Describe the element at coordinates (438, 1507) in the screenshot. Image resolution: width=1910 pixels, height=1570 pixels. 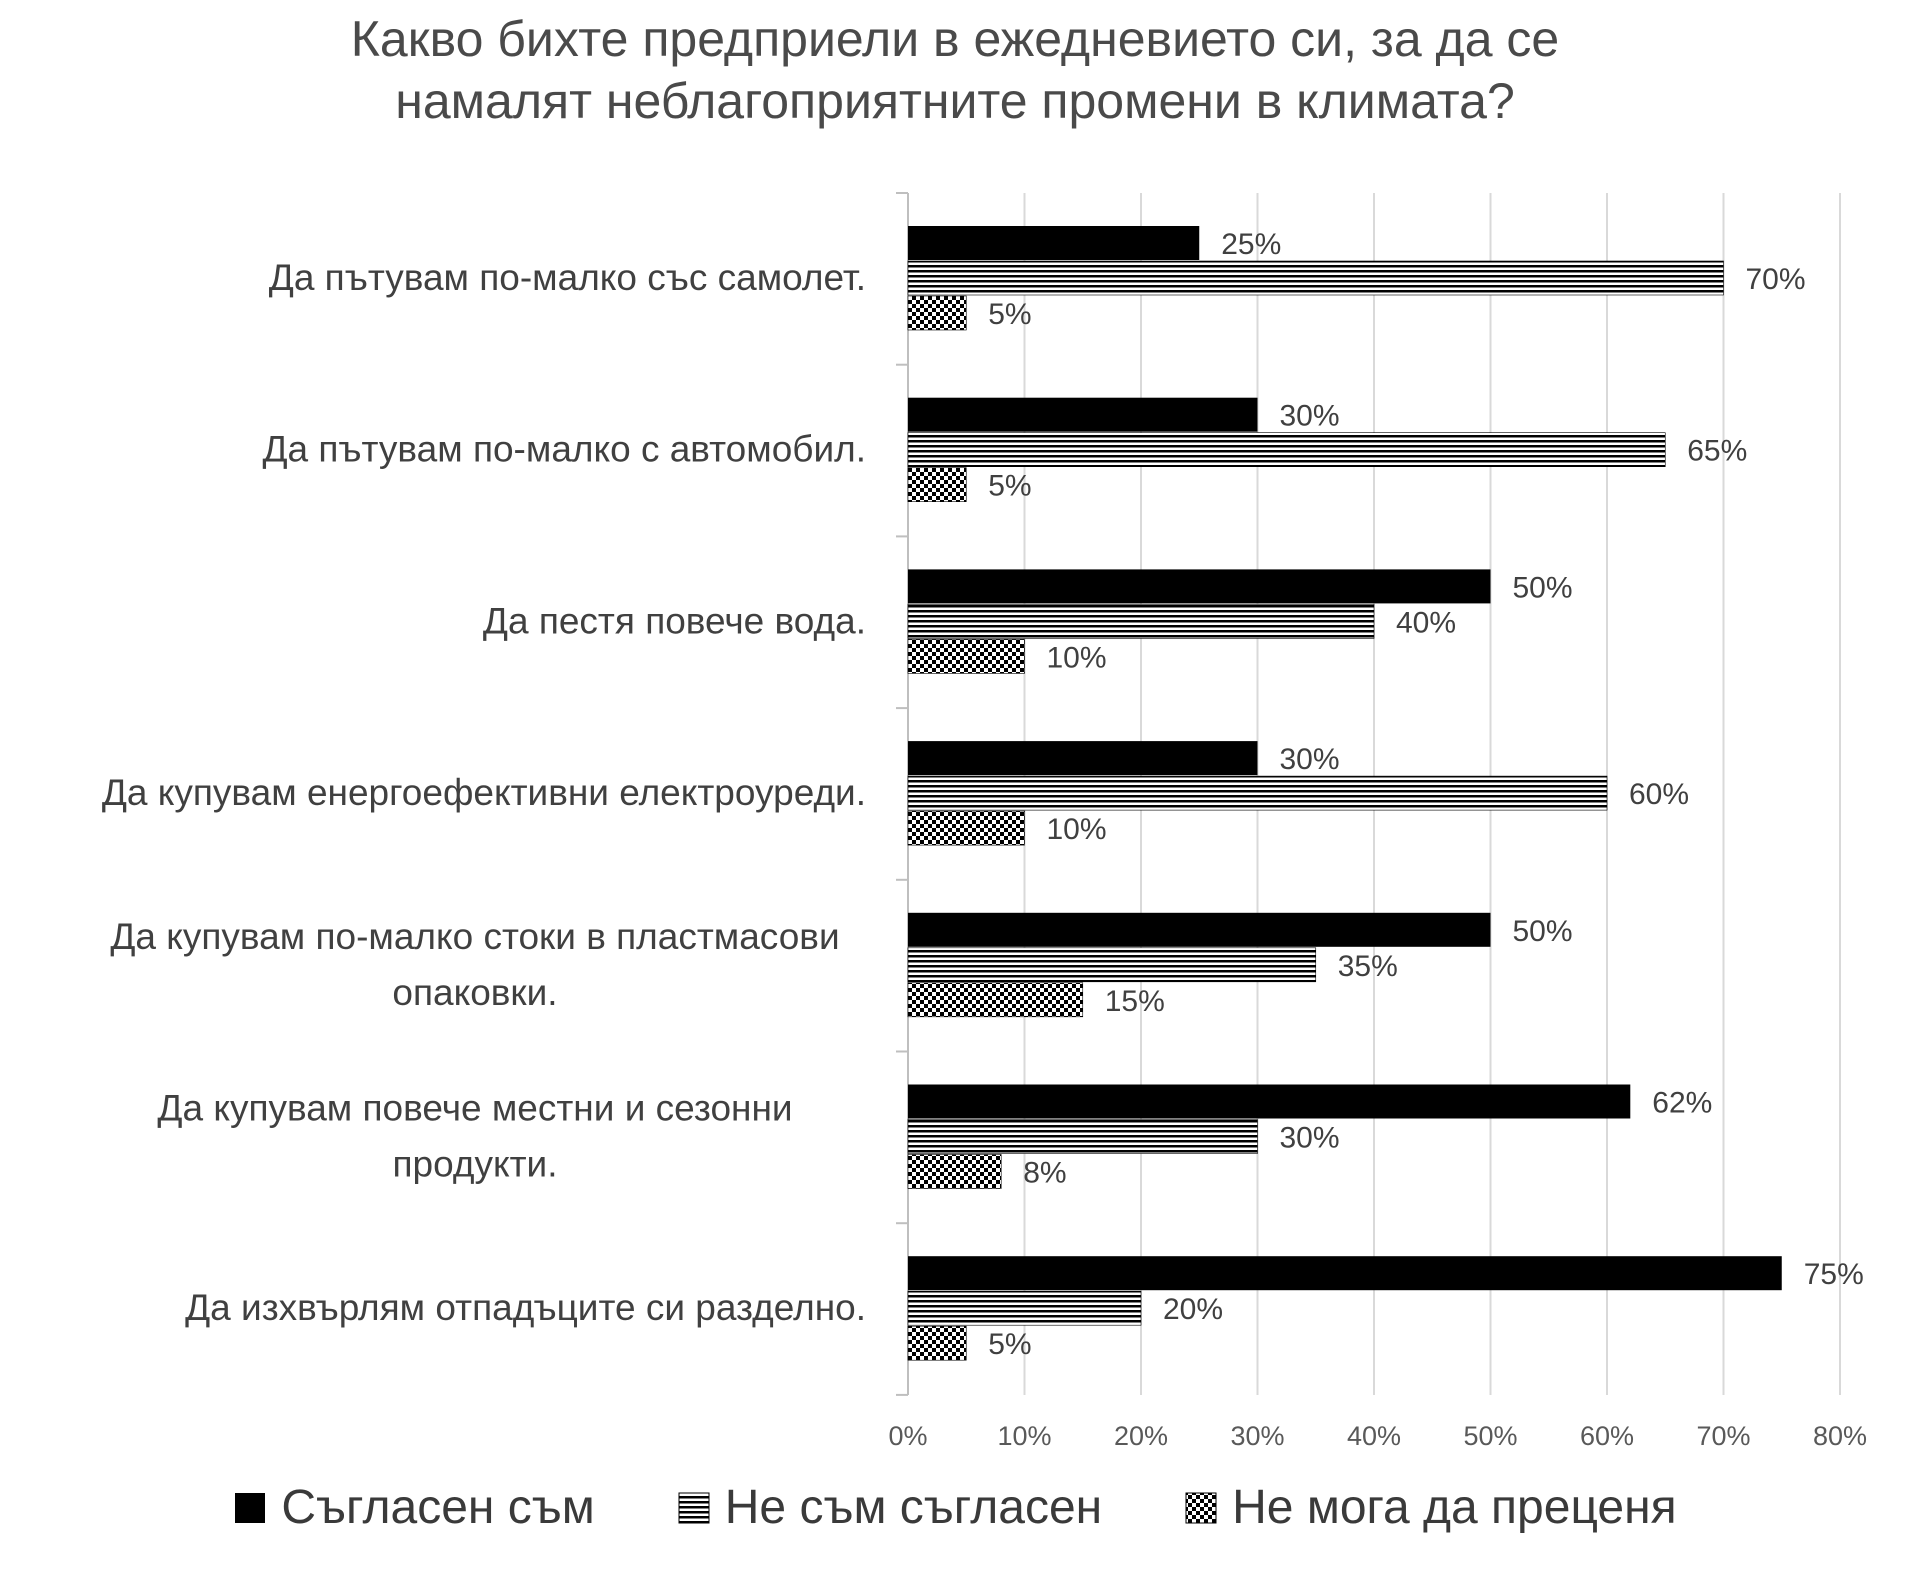
I see `legend-label-agree: Съгласен съм` at that location.